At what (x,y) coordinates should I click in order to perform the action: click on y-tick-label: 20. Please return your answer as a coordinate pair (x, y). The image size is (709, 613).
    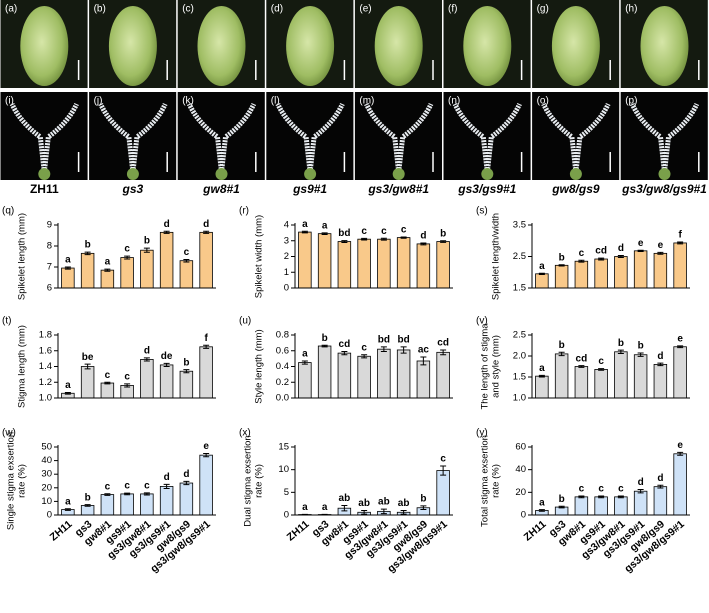
    Looking at the image, I should click on (46, 487).